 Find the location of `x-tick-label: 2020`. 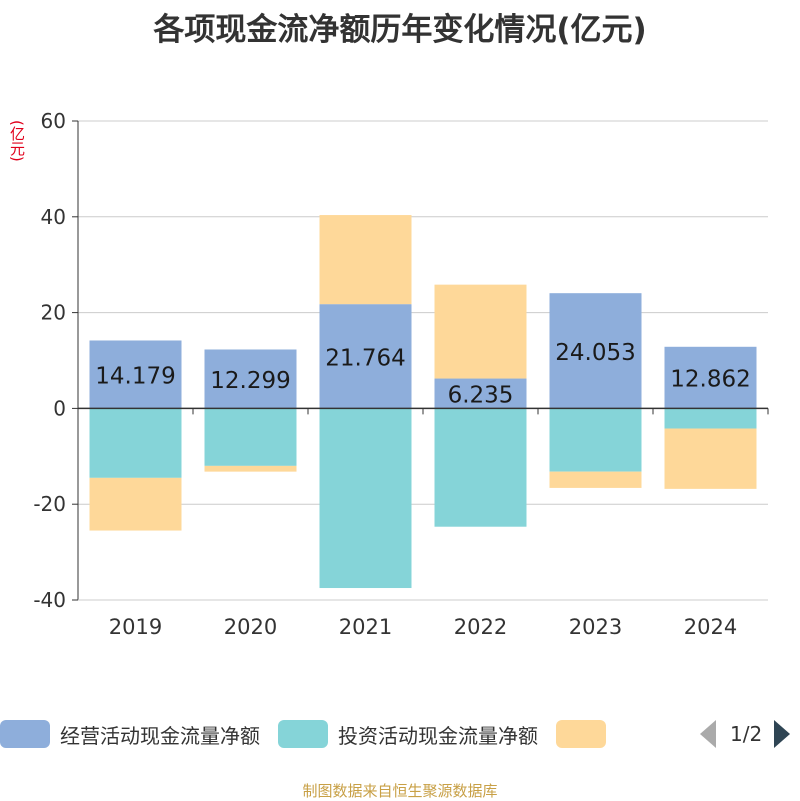

x-tick-label: 2020 is located at coordinates (250, 627).